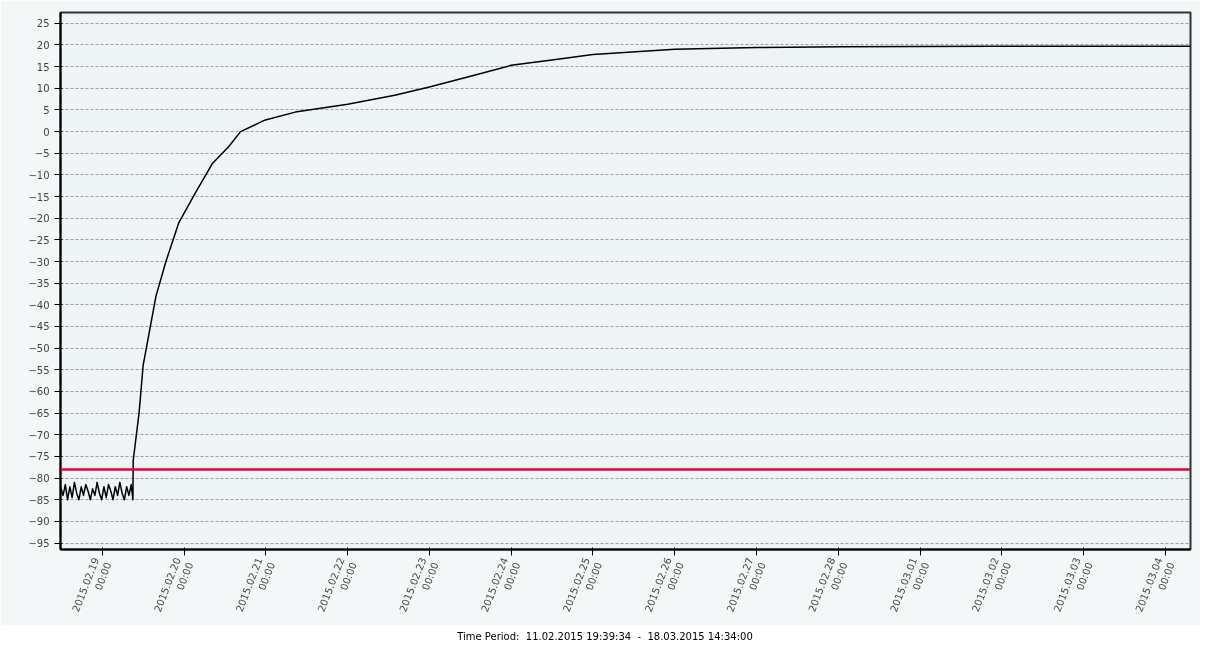 This screenshot has height=666, width=1213. Describe the element at coordinates (39, 392) in the screenshot. I see `y-tick-label: −60` at that location.